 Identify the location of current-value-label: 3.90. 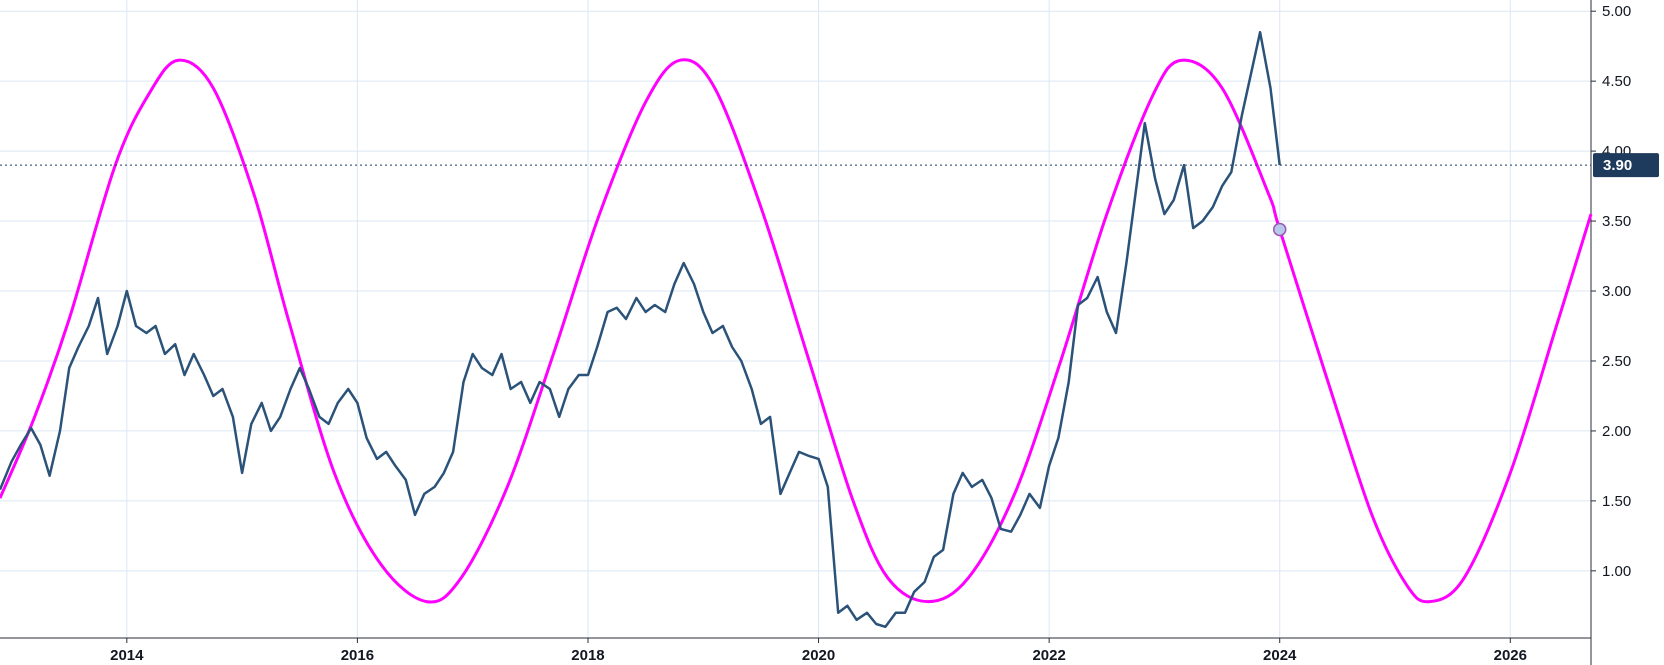
(1617, 165).